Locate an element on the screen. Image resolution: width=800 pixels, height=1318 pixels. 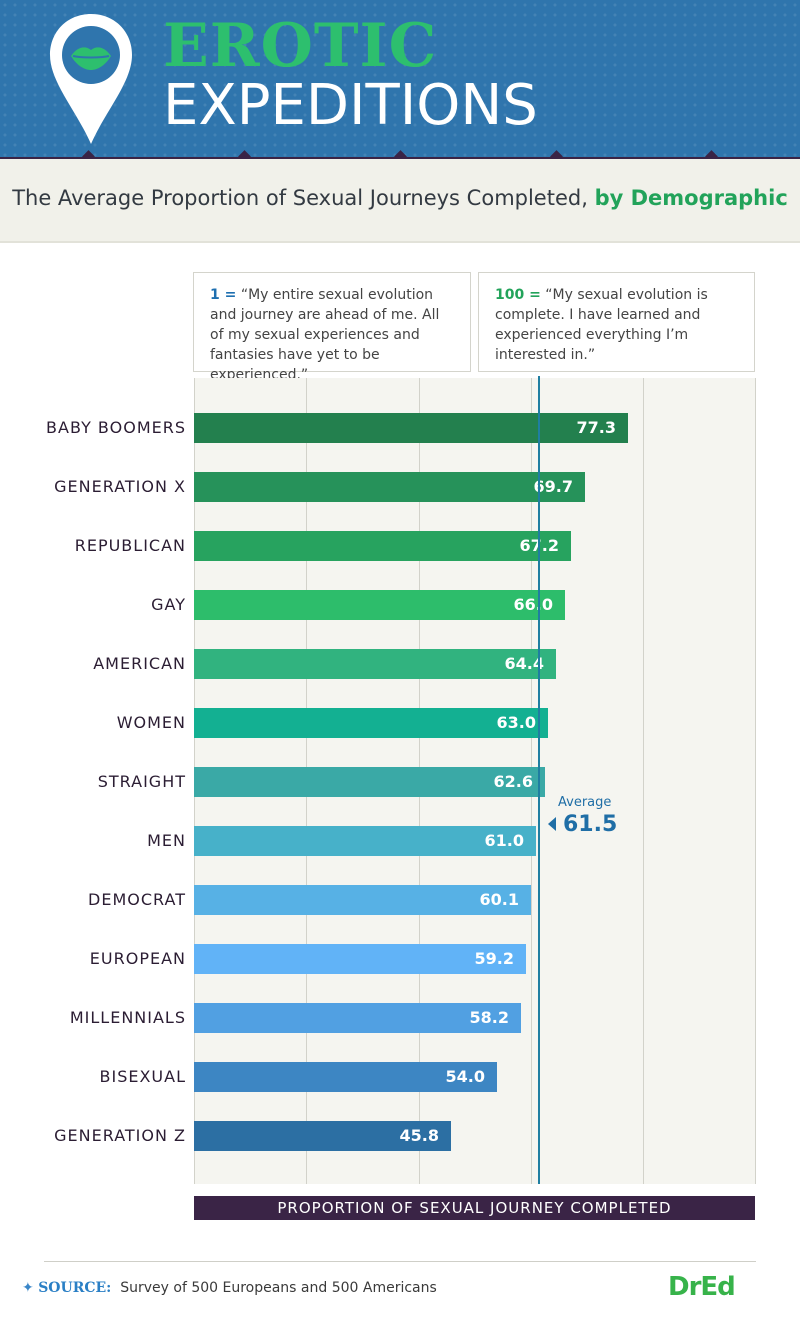
category-label: GENERATION X is located at coordinates (120, 486).